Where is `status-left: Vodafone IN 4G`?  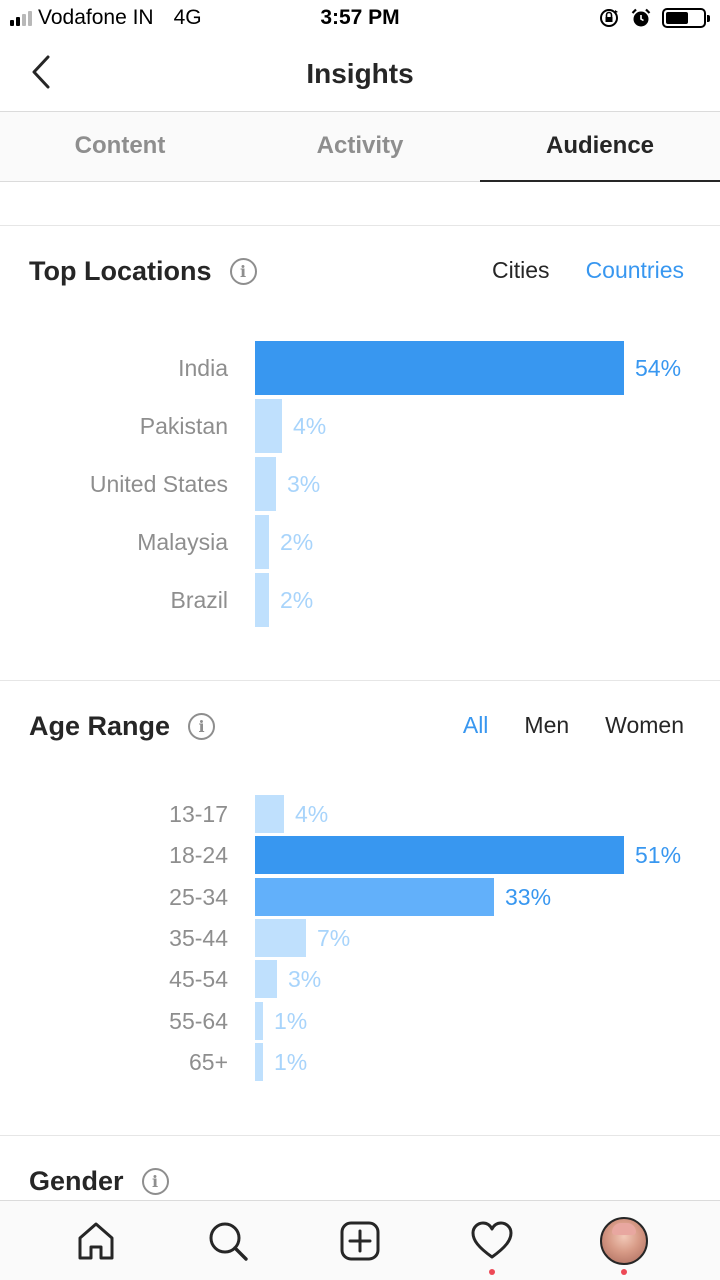
status-left: Vodafone IN 4G is located at coordinates (106, 18).